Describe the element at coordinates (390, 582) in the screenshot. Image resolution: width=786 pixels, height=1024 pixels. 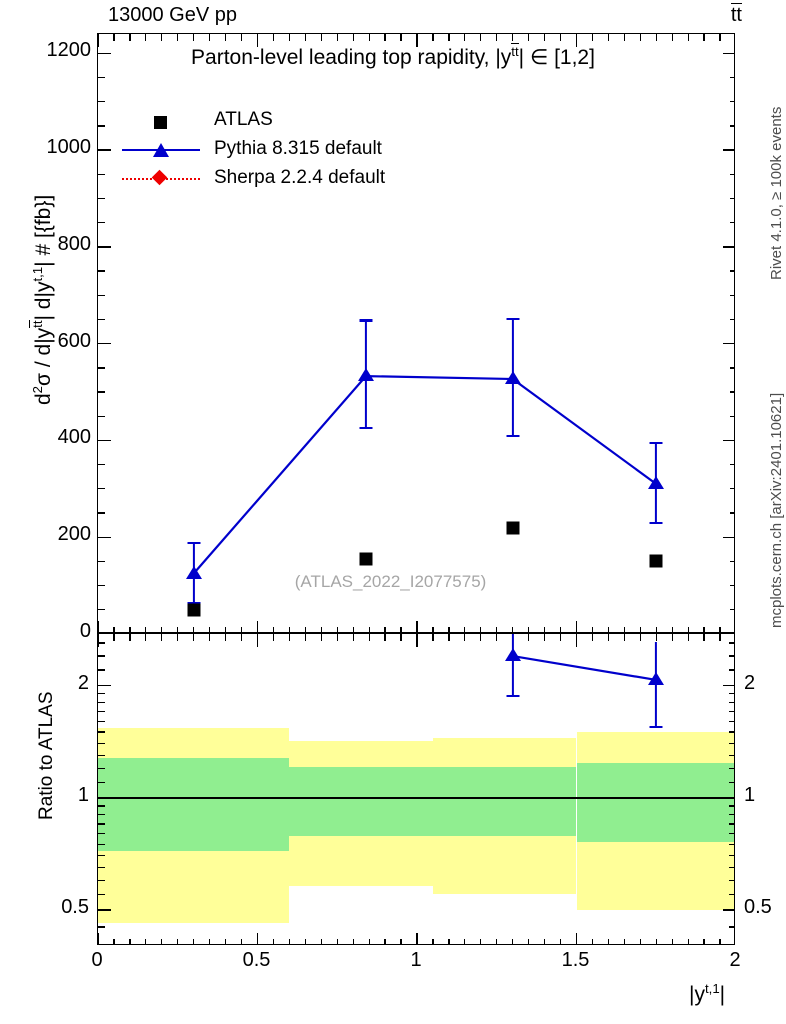
I see `dataset-watermark: (ATLAS_2022_I2077575)` at that location.